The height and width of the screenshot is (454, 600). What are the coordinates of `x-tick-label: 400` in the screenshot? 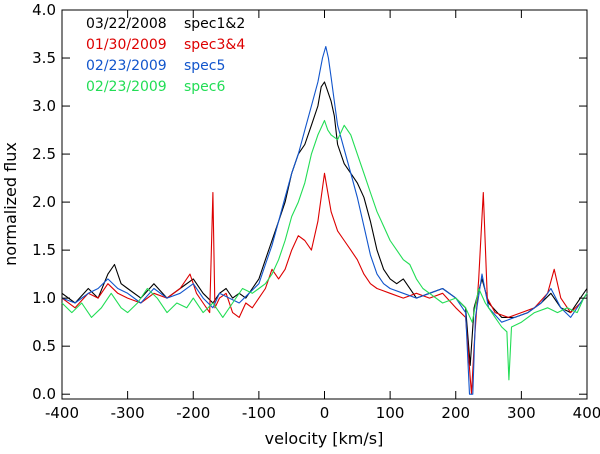 It's located at (586, 413).